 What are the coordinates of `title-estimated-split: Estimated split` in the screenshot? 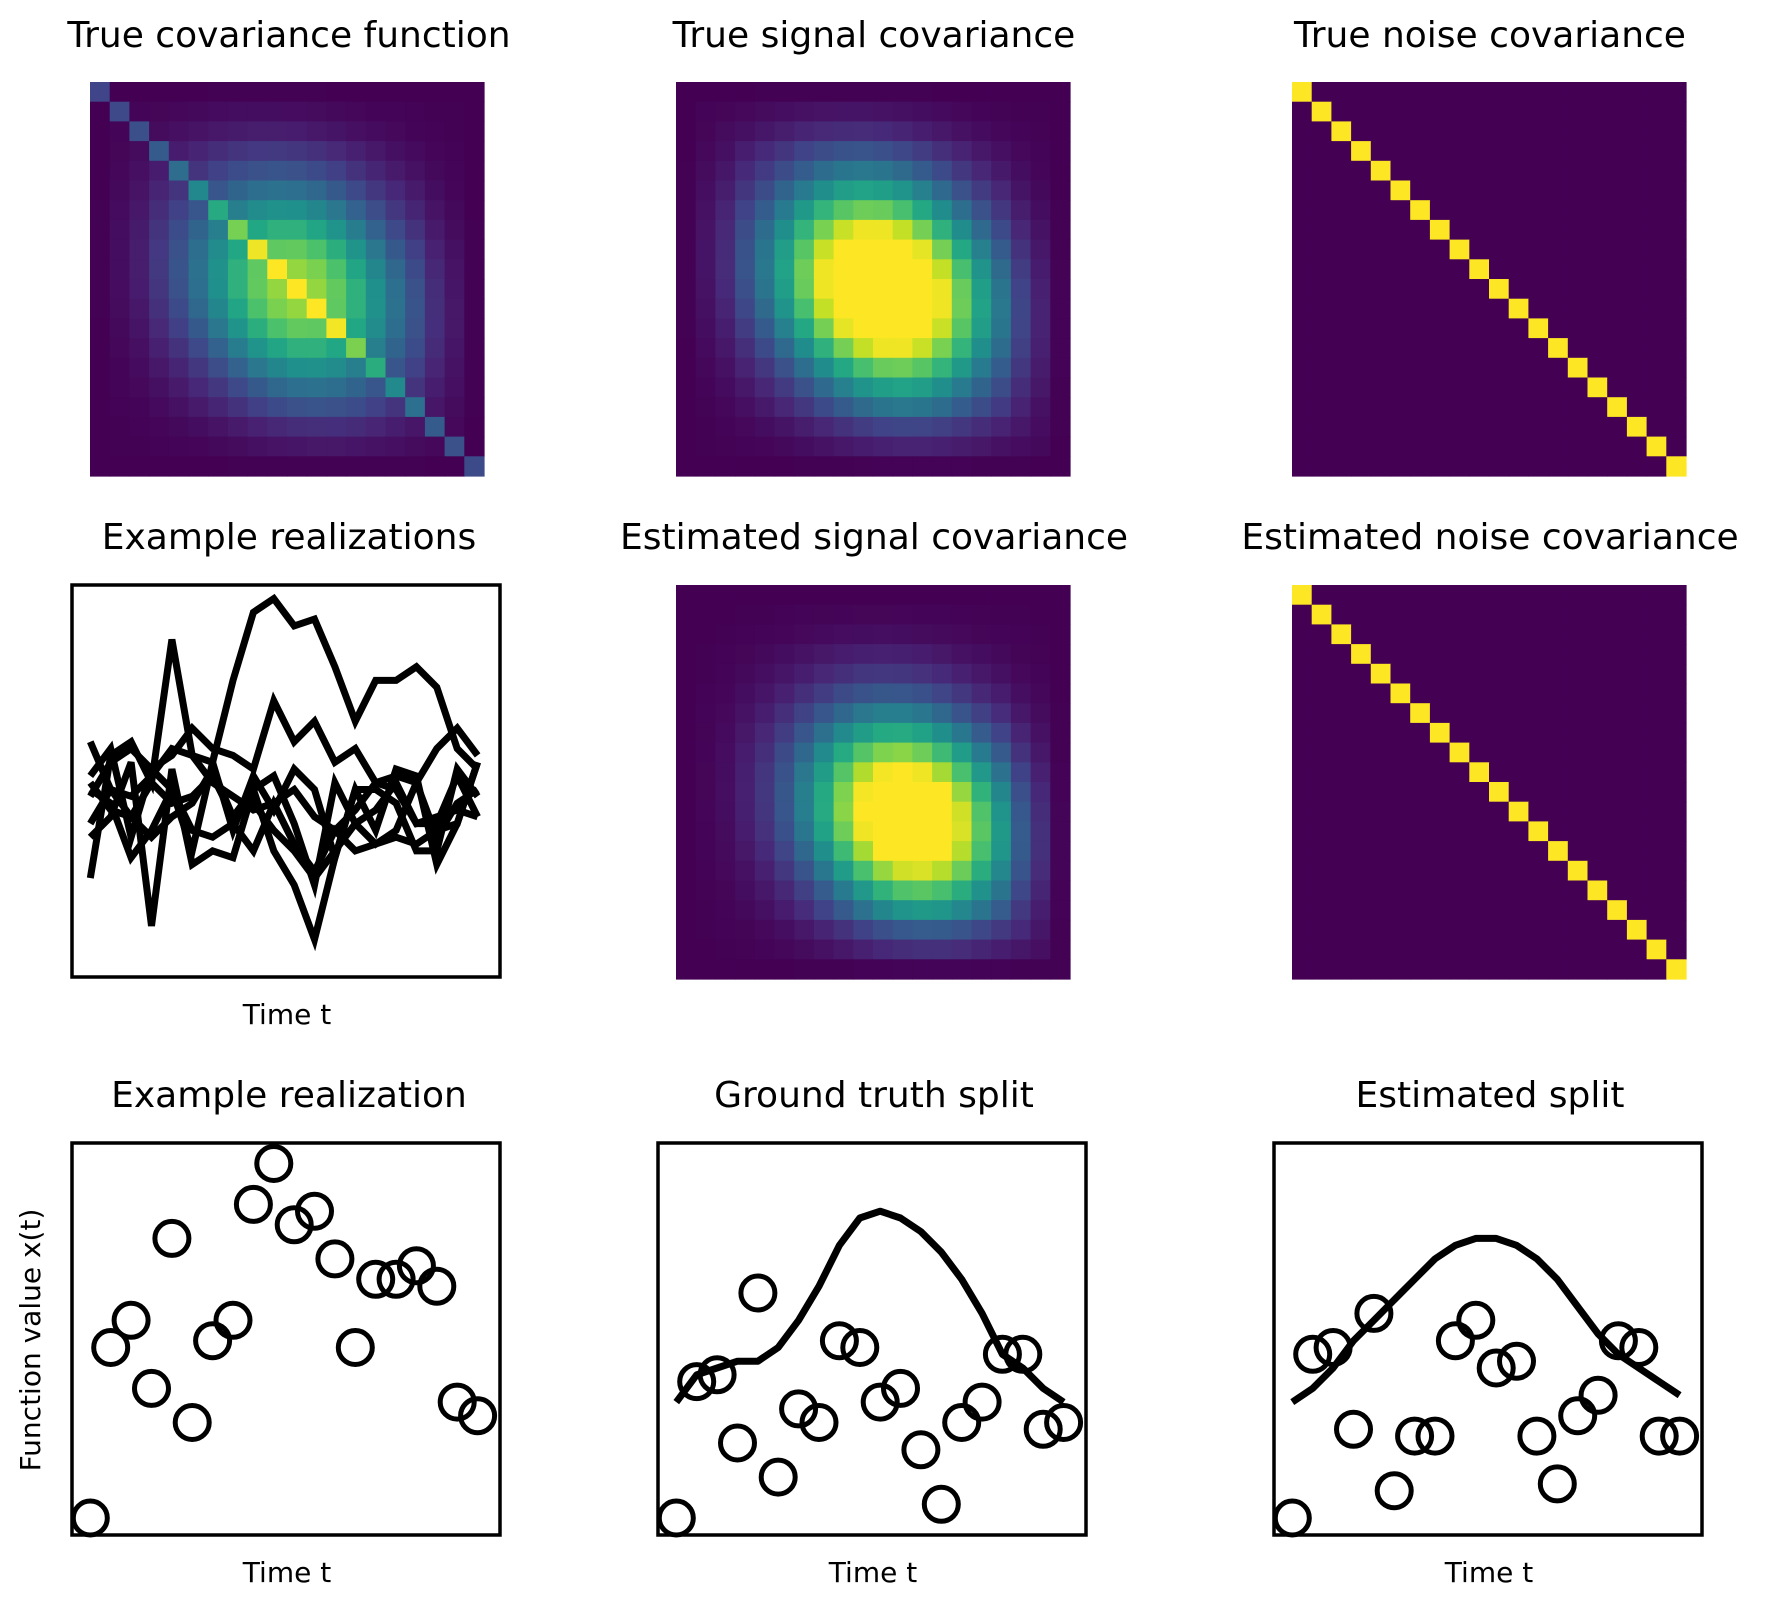 It's located at (1489, 1095).